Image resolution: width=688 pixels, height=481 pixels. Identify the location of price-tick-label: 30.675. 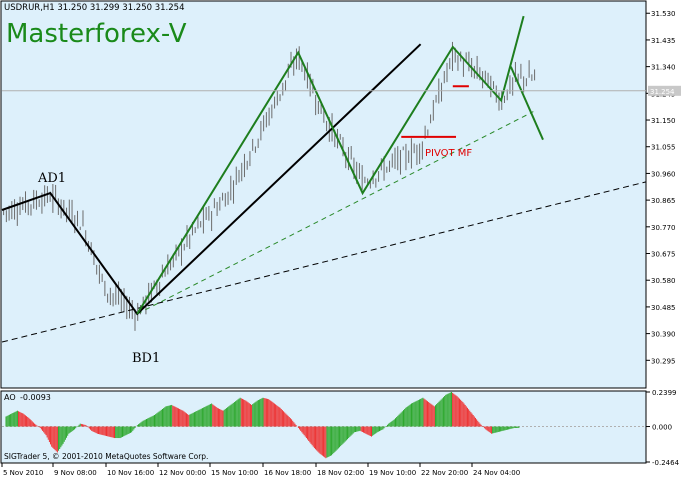
(663, 255).